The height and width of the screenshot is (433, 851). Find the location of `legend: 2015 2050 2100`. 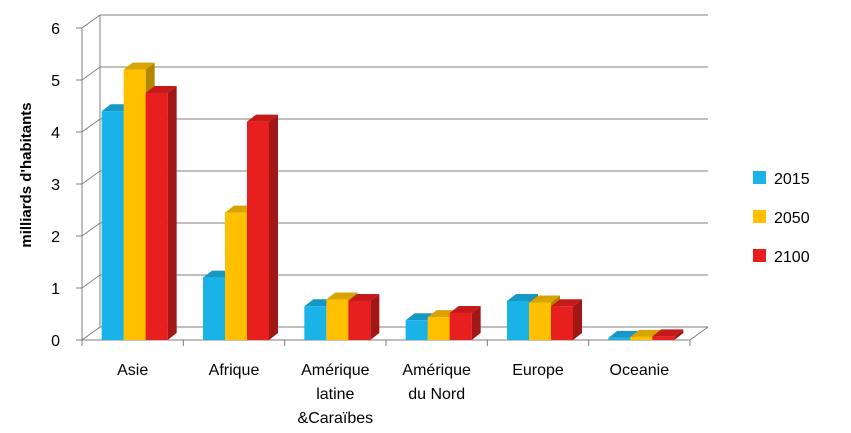

legend: 2015 2050 2100 is located at coordinates (781, 218).